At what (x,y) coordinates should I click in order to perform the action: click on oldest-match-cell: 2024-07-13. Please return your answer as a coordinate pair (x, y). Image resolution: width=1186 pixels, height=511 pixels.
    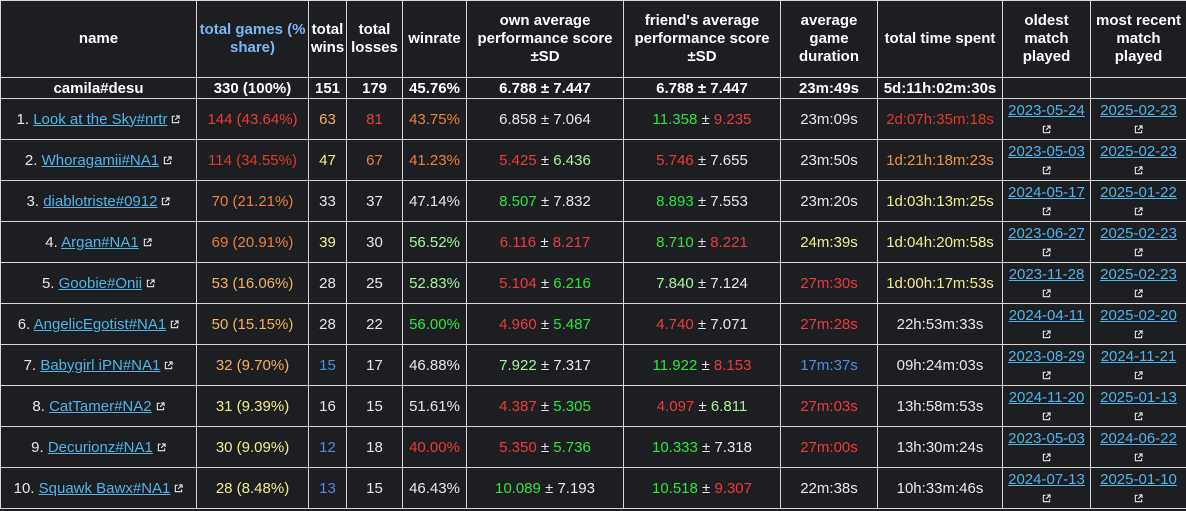
    Looking at the image, I should click on (1046, 488).